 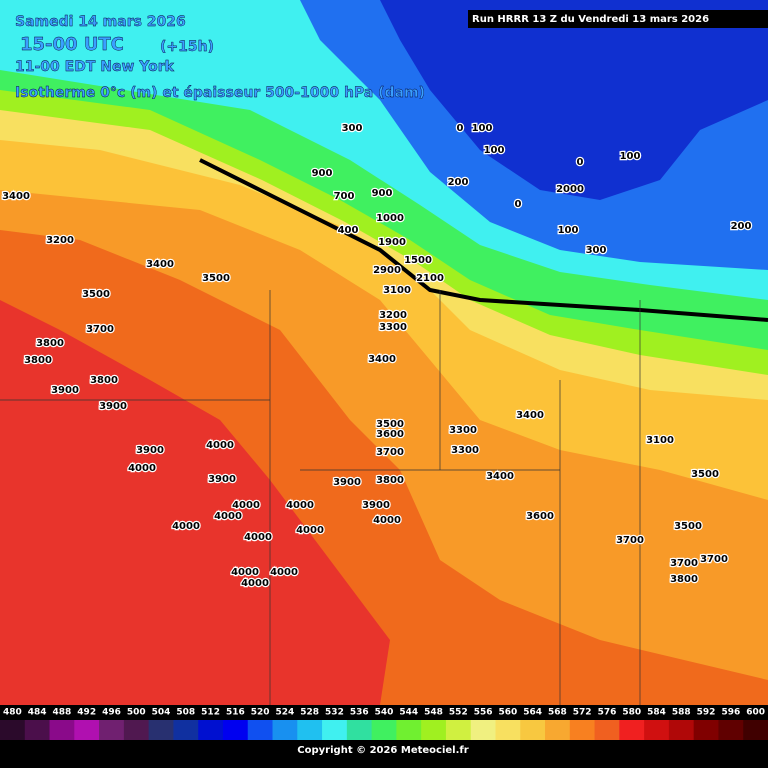 What do you see at coordinates (285, 713) in the screenshot?
I see `legend-label: 524` at bounding box center [285, 713].